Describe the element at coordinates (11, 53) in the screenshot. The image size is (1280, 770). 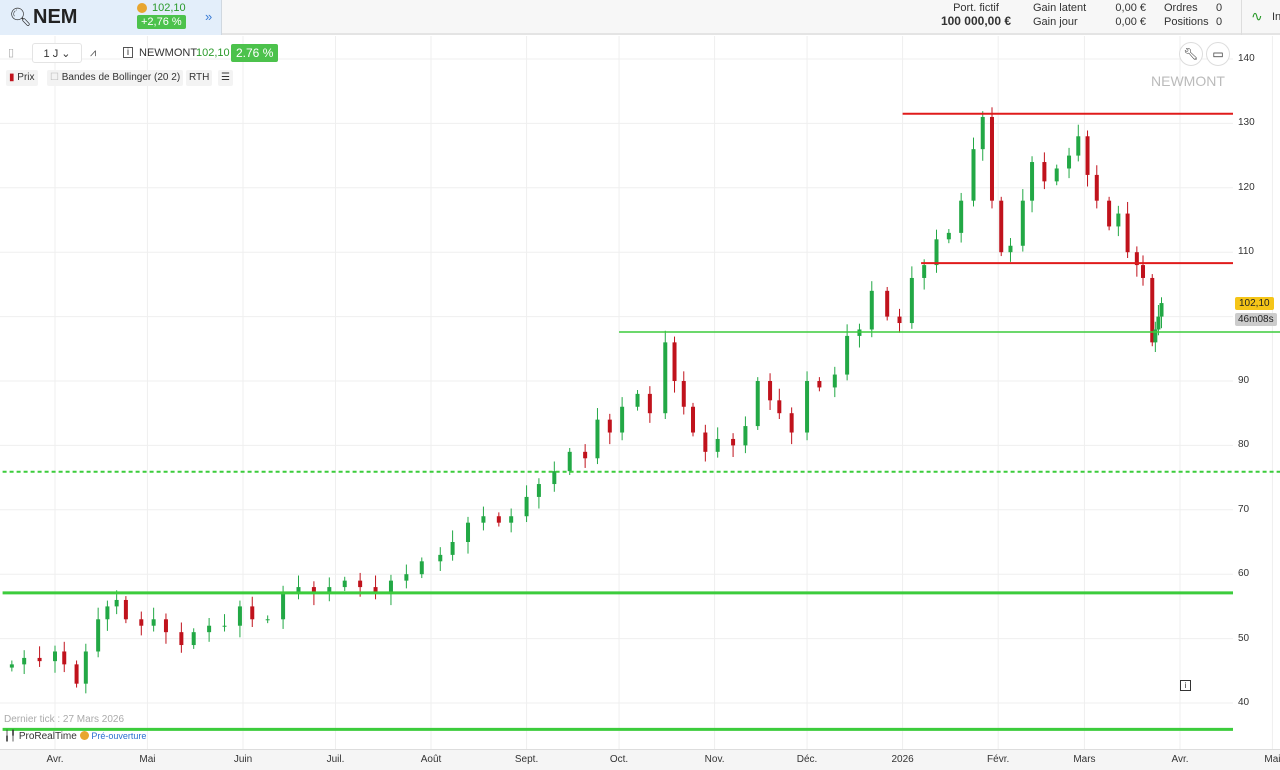
I see `lock-icon: ▯` at that location.